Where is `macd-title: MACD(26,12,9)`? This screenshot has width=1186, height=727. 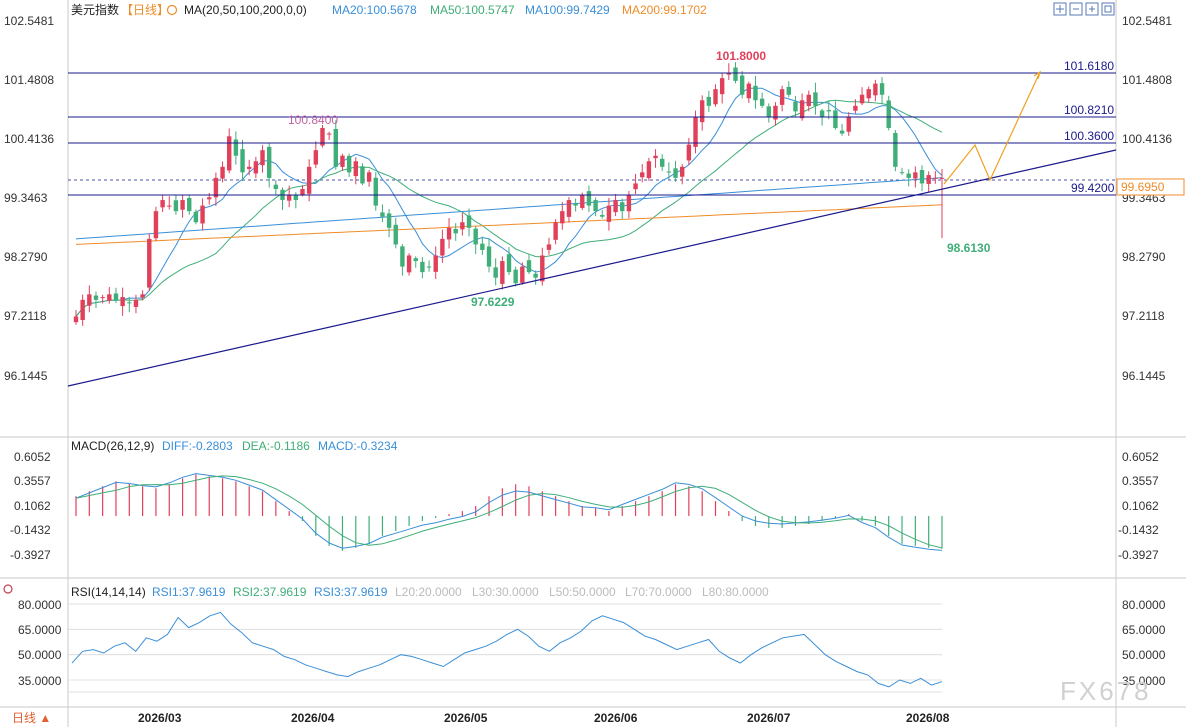 macd-title: MACD(26,12,9) is located at coordinates (112, 446).